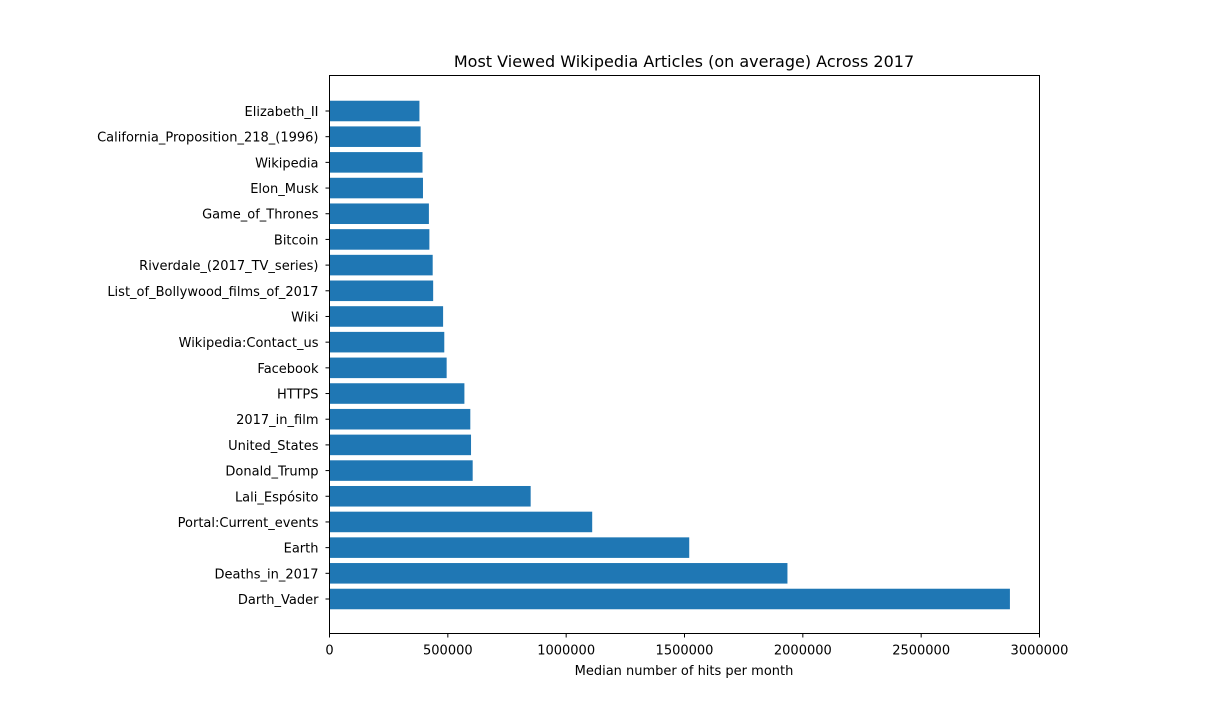 The width and height of the screenshot is (1222, 709). What do you see at coordinates (278, 600) in the screenshot?
I see `y-tick-label: Darth_Vader` at bounding box center [278, 600].